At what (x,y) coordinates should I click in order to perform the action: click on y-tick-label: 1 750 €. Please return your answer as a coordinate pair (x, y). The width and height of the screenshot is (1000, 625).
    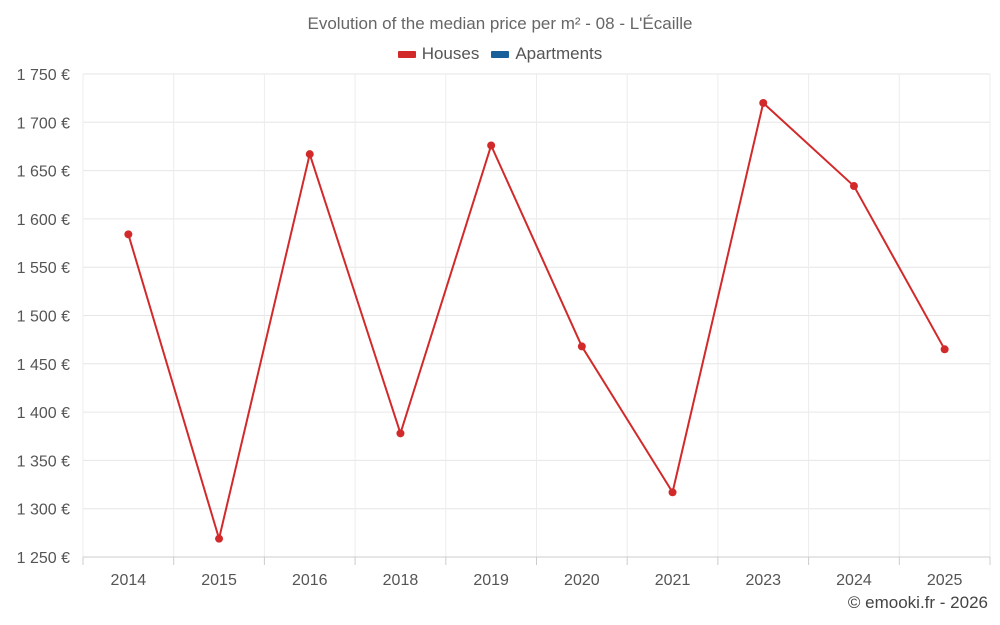
    Looking at the image, I should click on (43, 75).